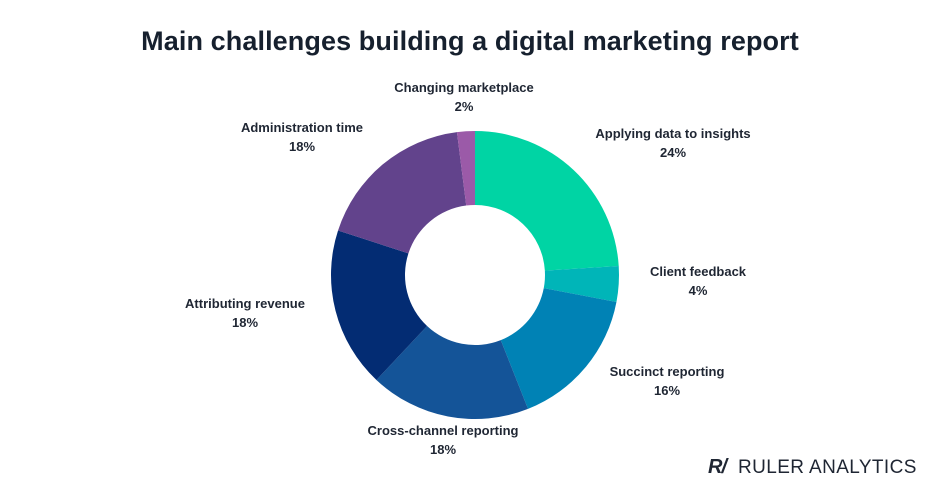 The width and height of the screenshot is (940, 500). What do you see at coordinates (717, 467) in the screenshot?
I see `ruler-logo-icon: R/` at bounding box center [717, 467].